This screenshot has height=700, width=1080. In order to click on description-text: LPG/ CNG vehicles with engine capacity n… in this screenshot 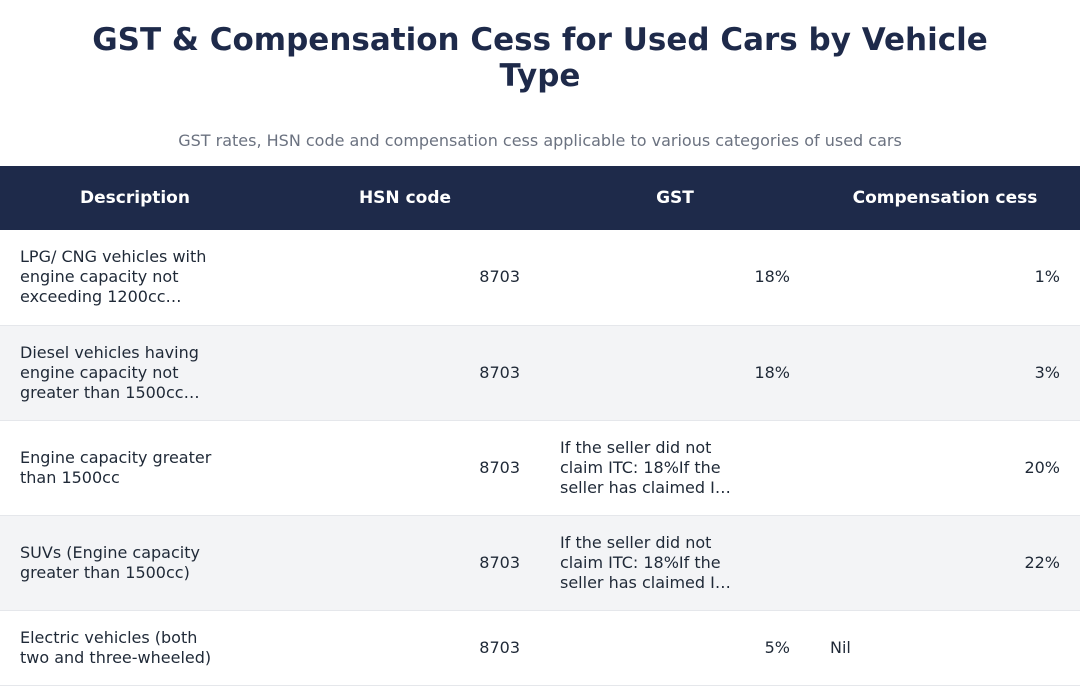, I will do `click(113, 277)`.